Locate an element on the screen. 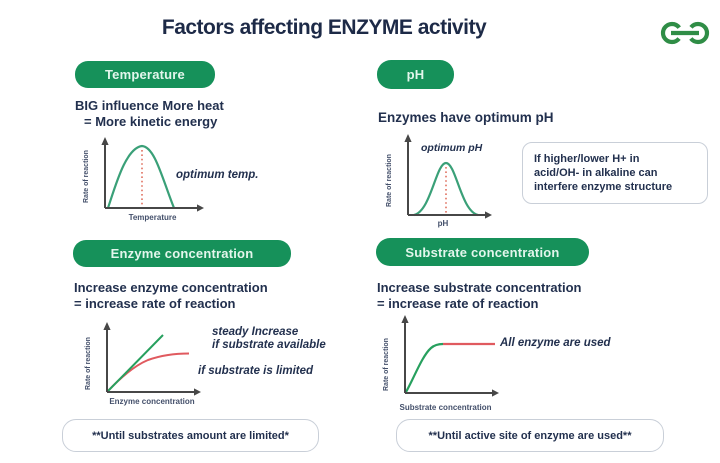 This screenshot has width=720, height=463. ph-graph is located at coordinates (444, 181).